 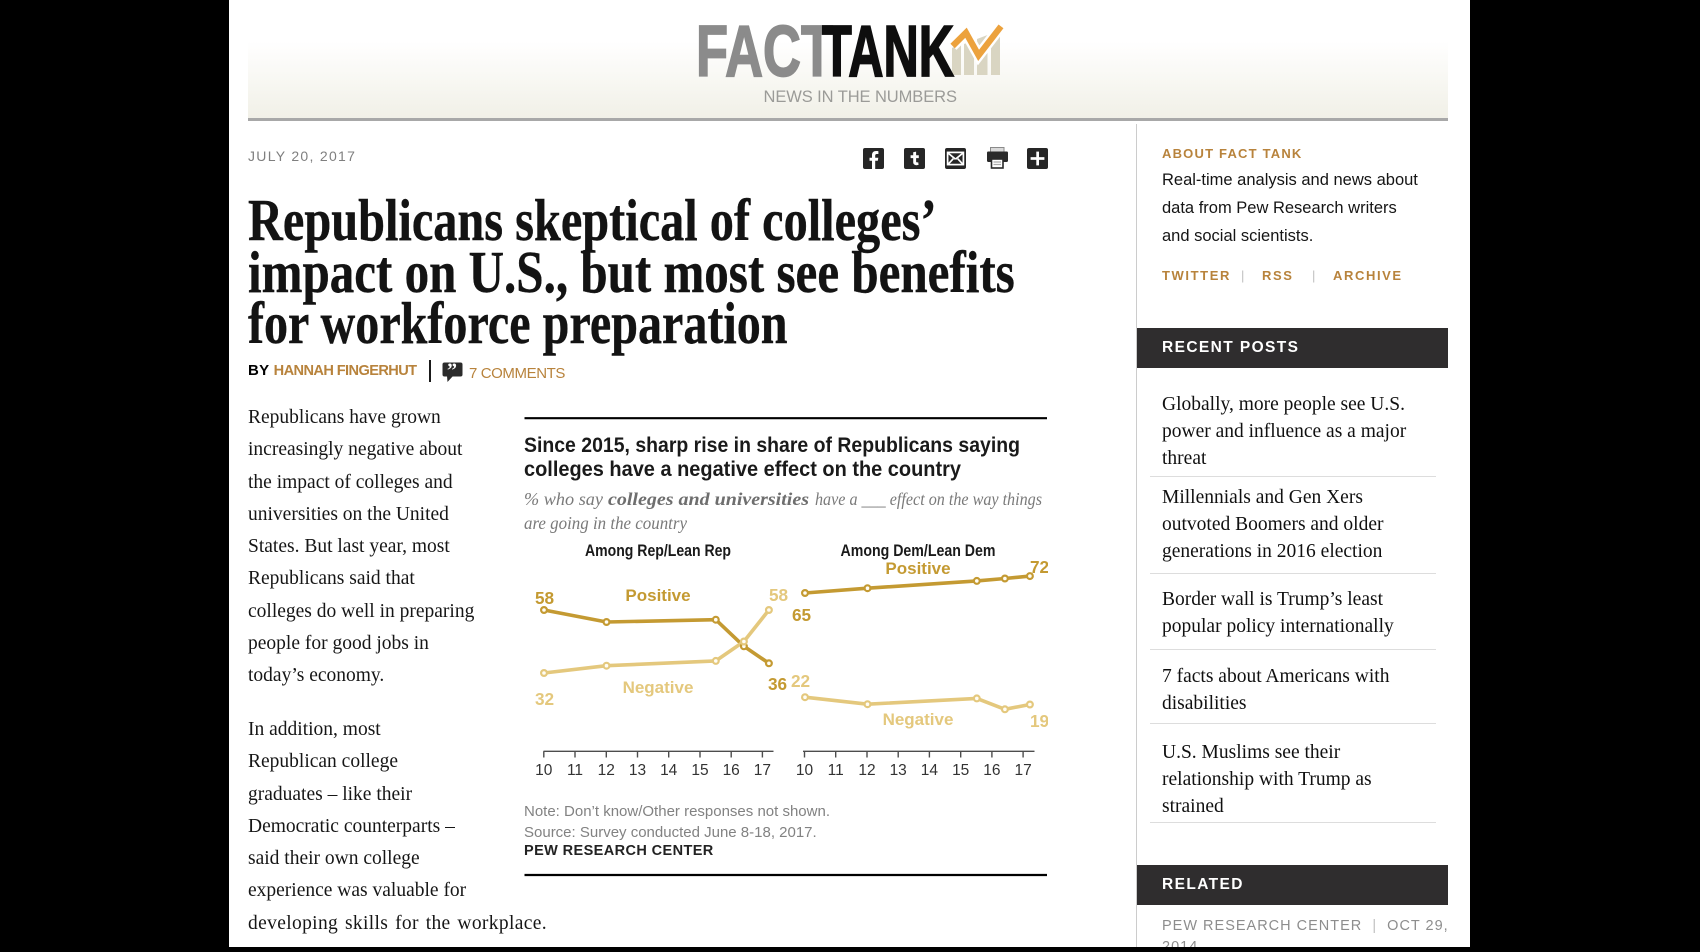 What do you see at coordinates (918, 550) in the screenshot?
I see `svg-text: Among Dem/Lean Dem` at bounding box center [918, 550].